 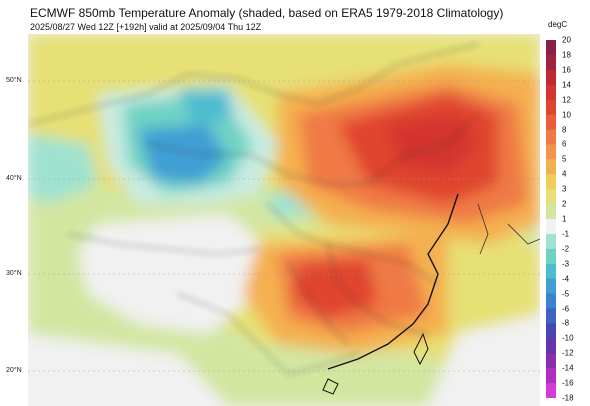 I want to click on province-border-central, so click(x=318, y=304).